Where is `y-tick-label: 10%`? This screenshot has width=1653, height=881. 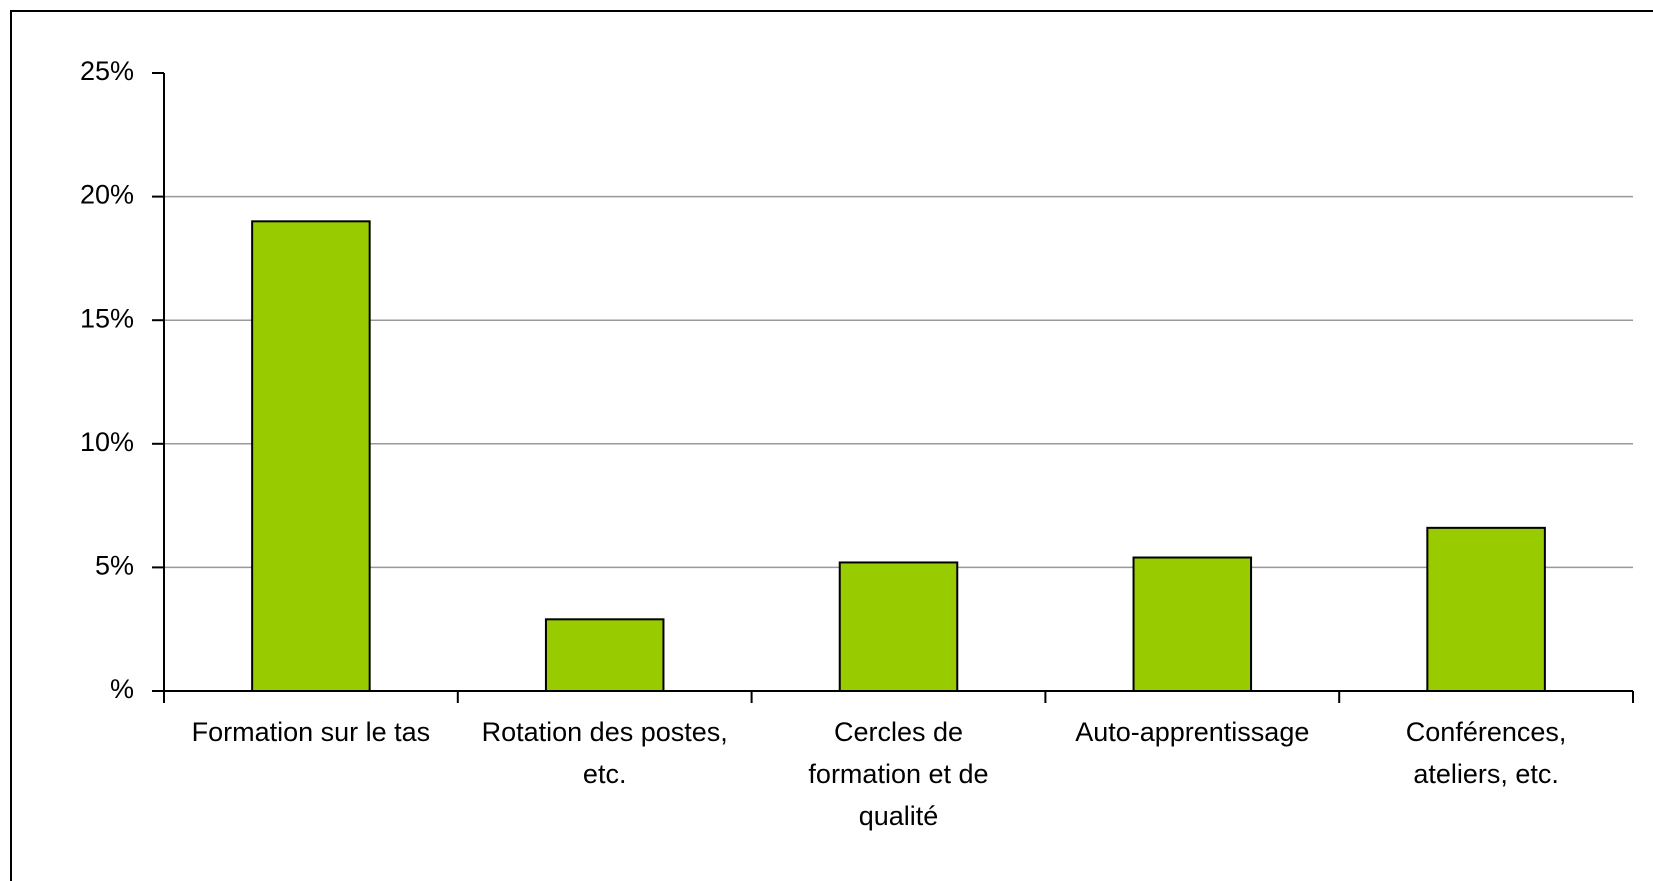
y-tick-label: 10% is located at coordinates (107, 442).